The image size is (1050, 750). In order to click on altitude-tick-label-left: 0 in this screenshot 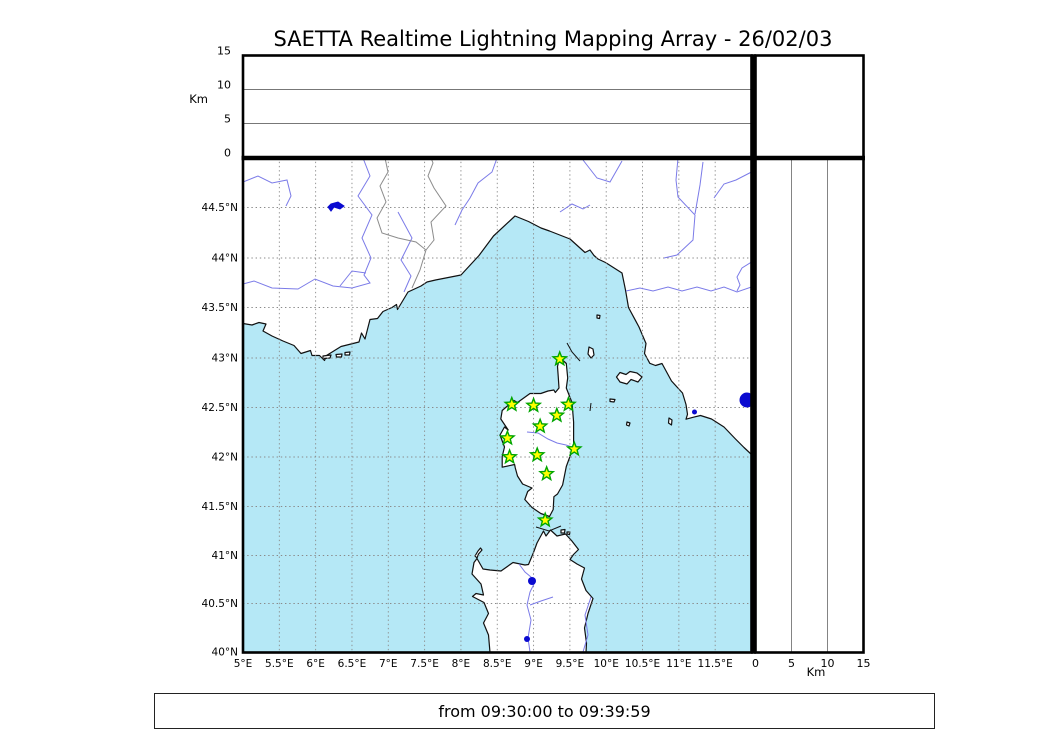, I will do `click(227, 153)`.